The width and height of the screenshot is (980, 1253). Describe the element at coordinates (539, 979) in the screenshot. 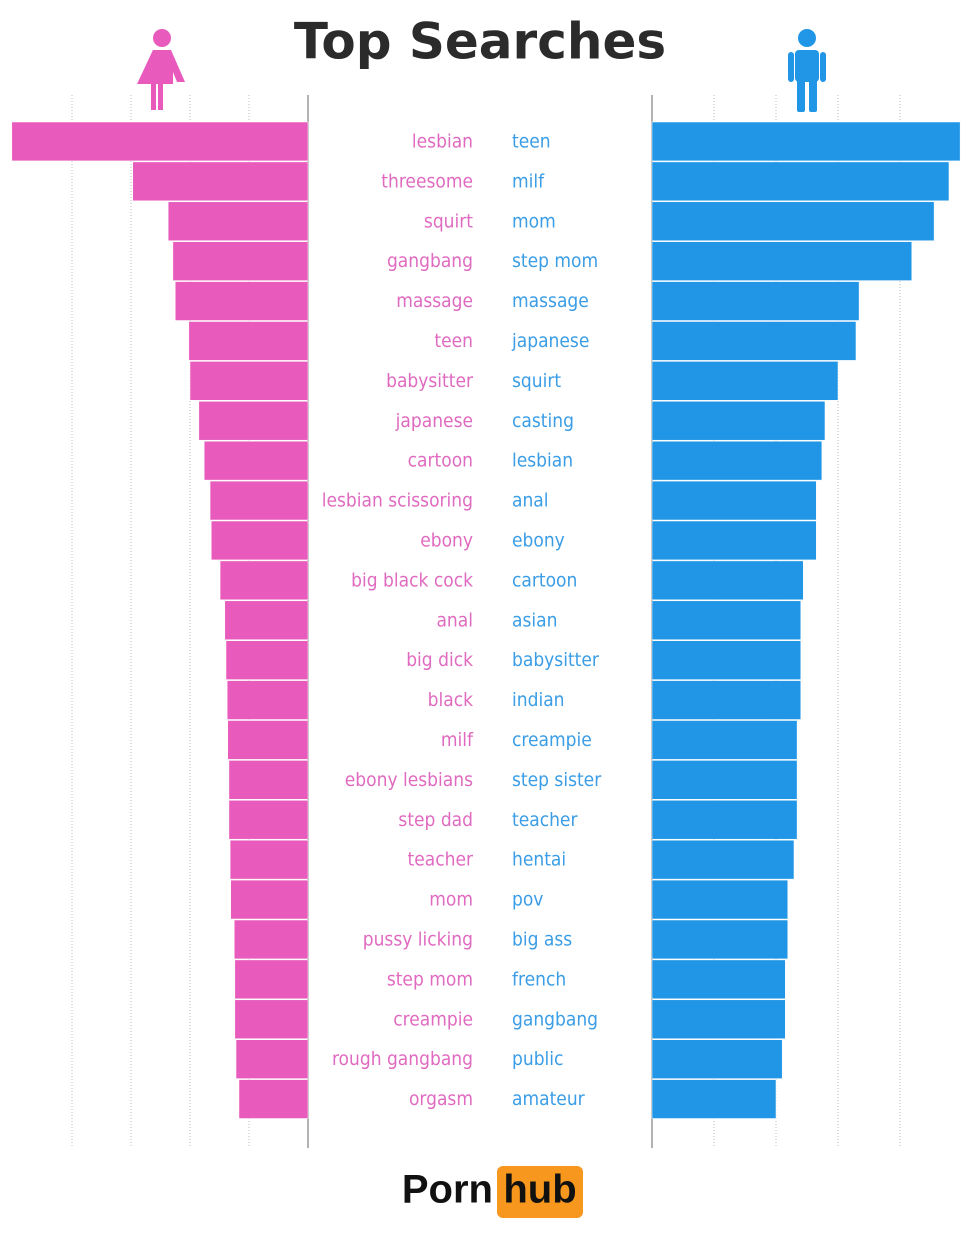

I see `category-label: french` at that location.